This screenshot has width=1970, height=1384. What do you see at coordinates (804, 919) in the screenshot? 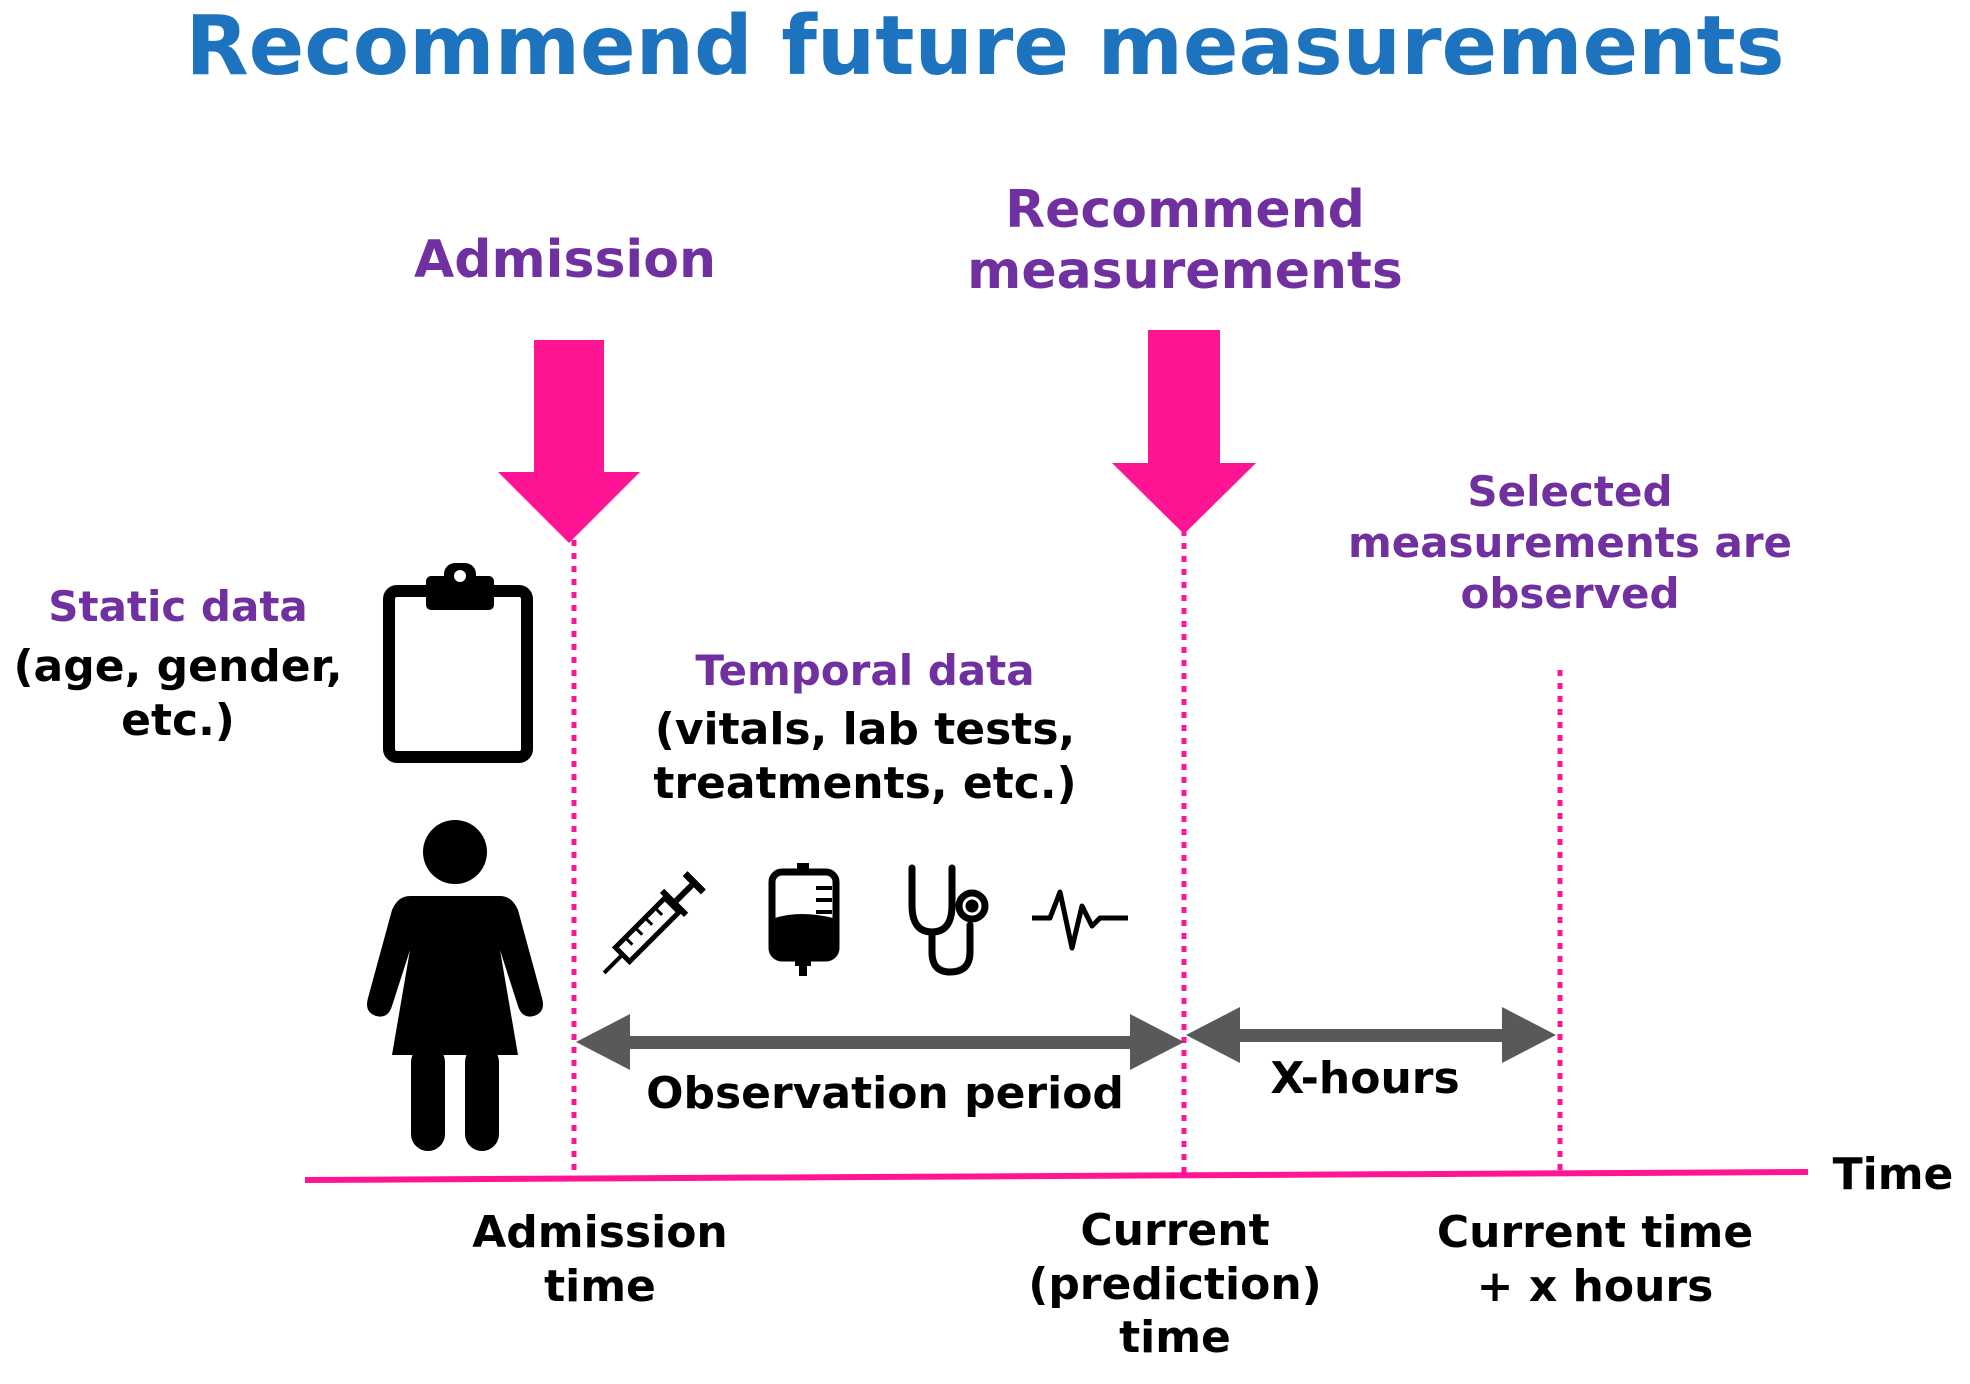
I see `iv-bag-icon` at bounding box center [804, 919].